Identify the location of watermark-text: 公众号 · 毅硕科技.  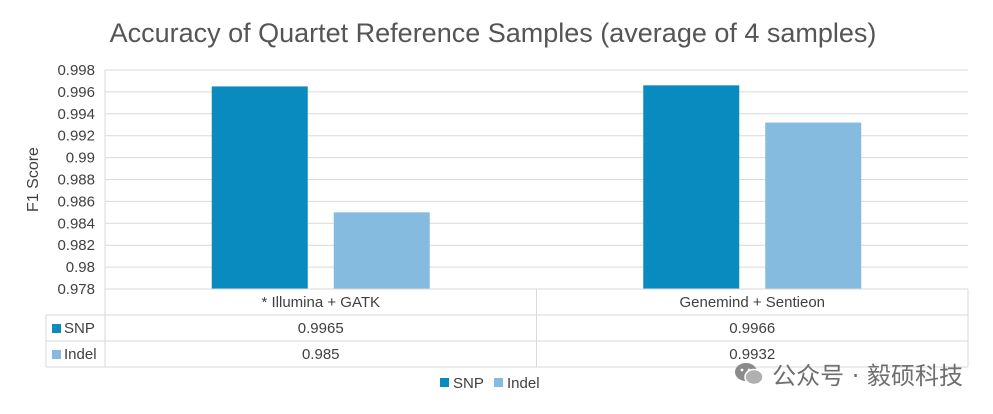
(867, 376).